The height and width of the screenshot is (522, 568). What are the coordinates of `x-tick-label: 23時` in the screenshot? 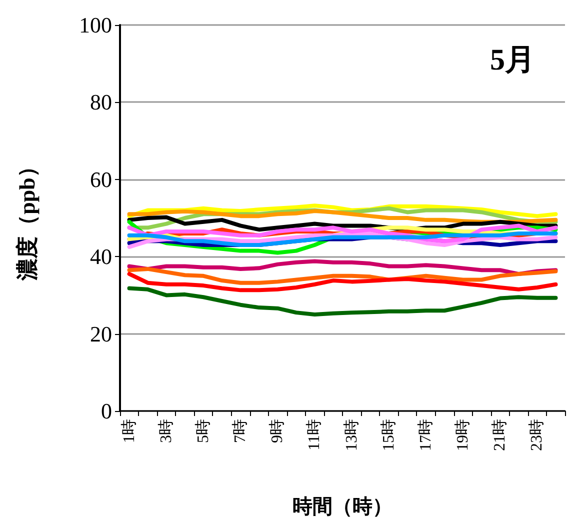 It's located at (537, 435).